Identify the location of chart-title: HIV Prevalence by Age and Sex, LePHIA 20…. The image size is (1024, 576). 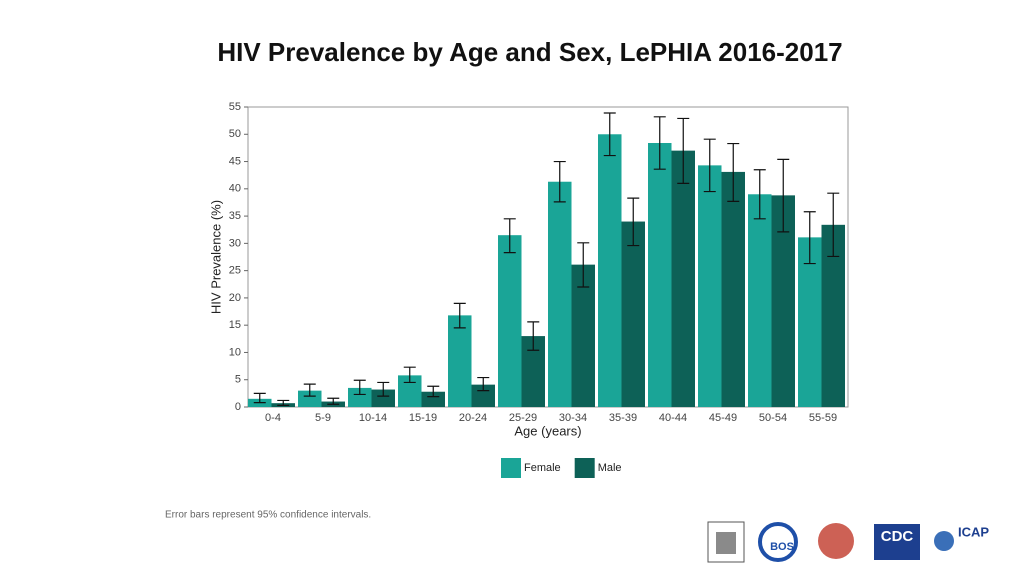
(529, 52).